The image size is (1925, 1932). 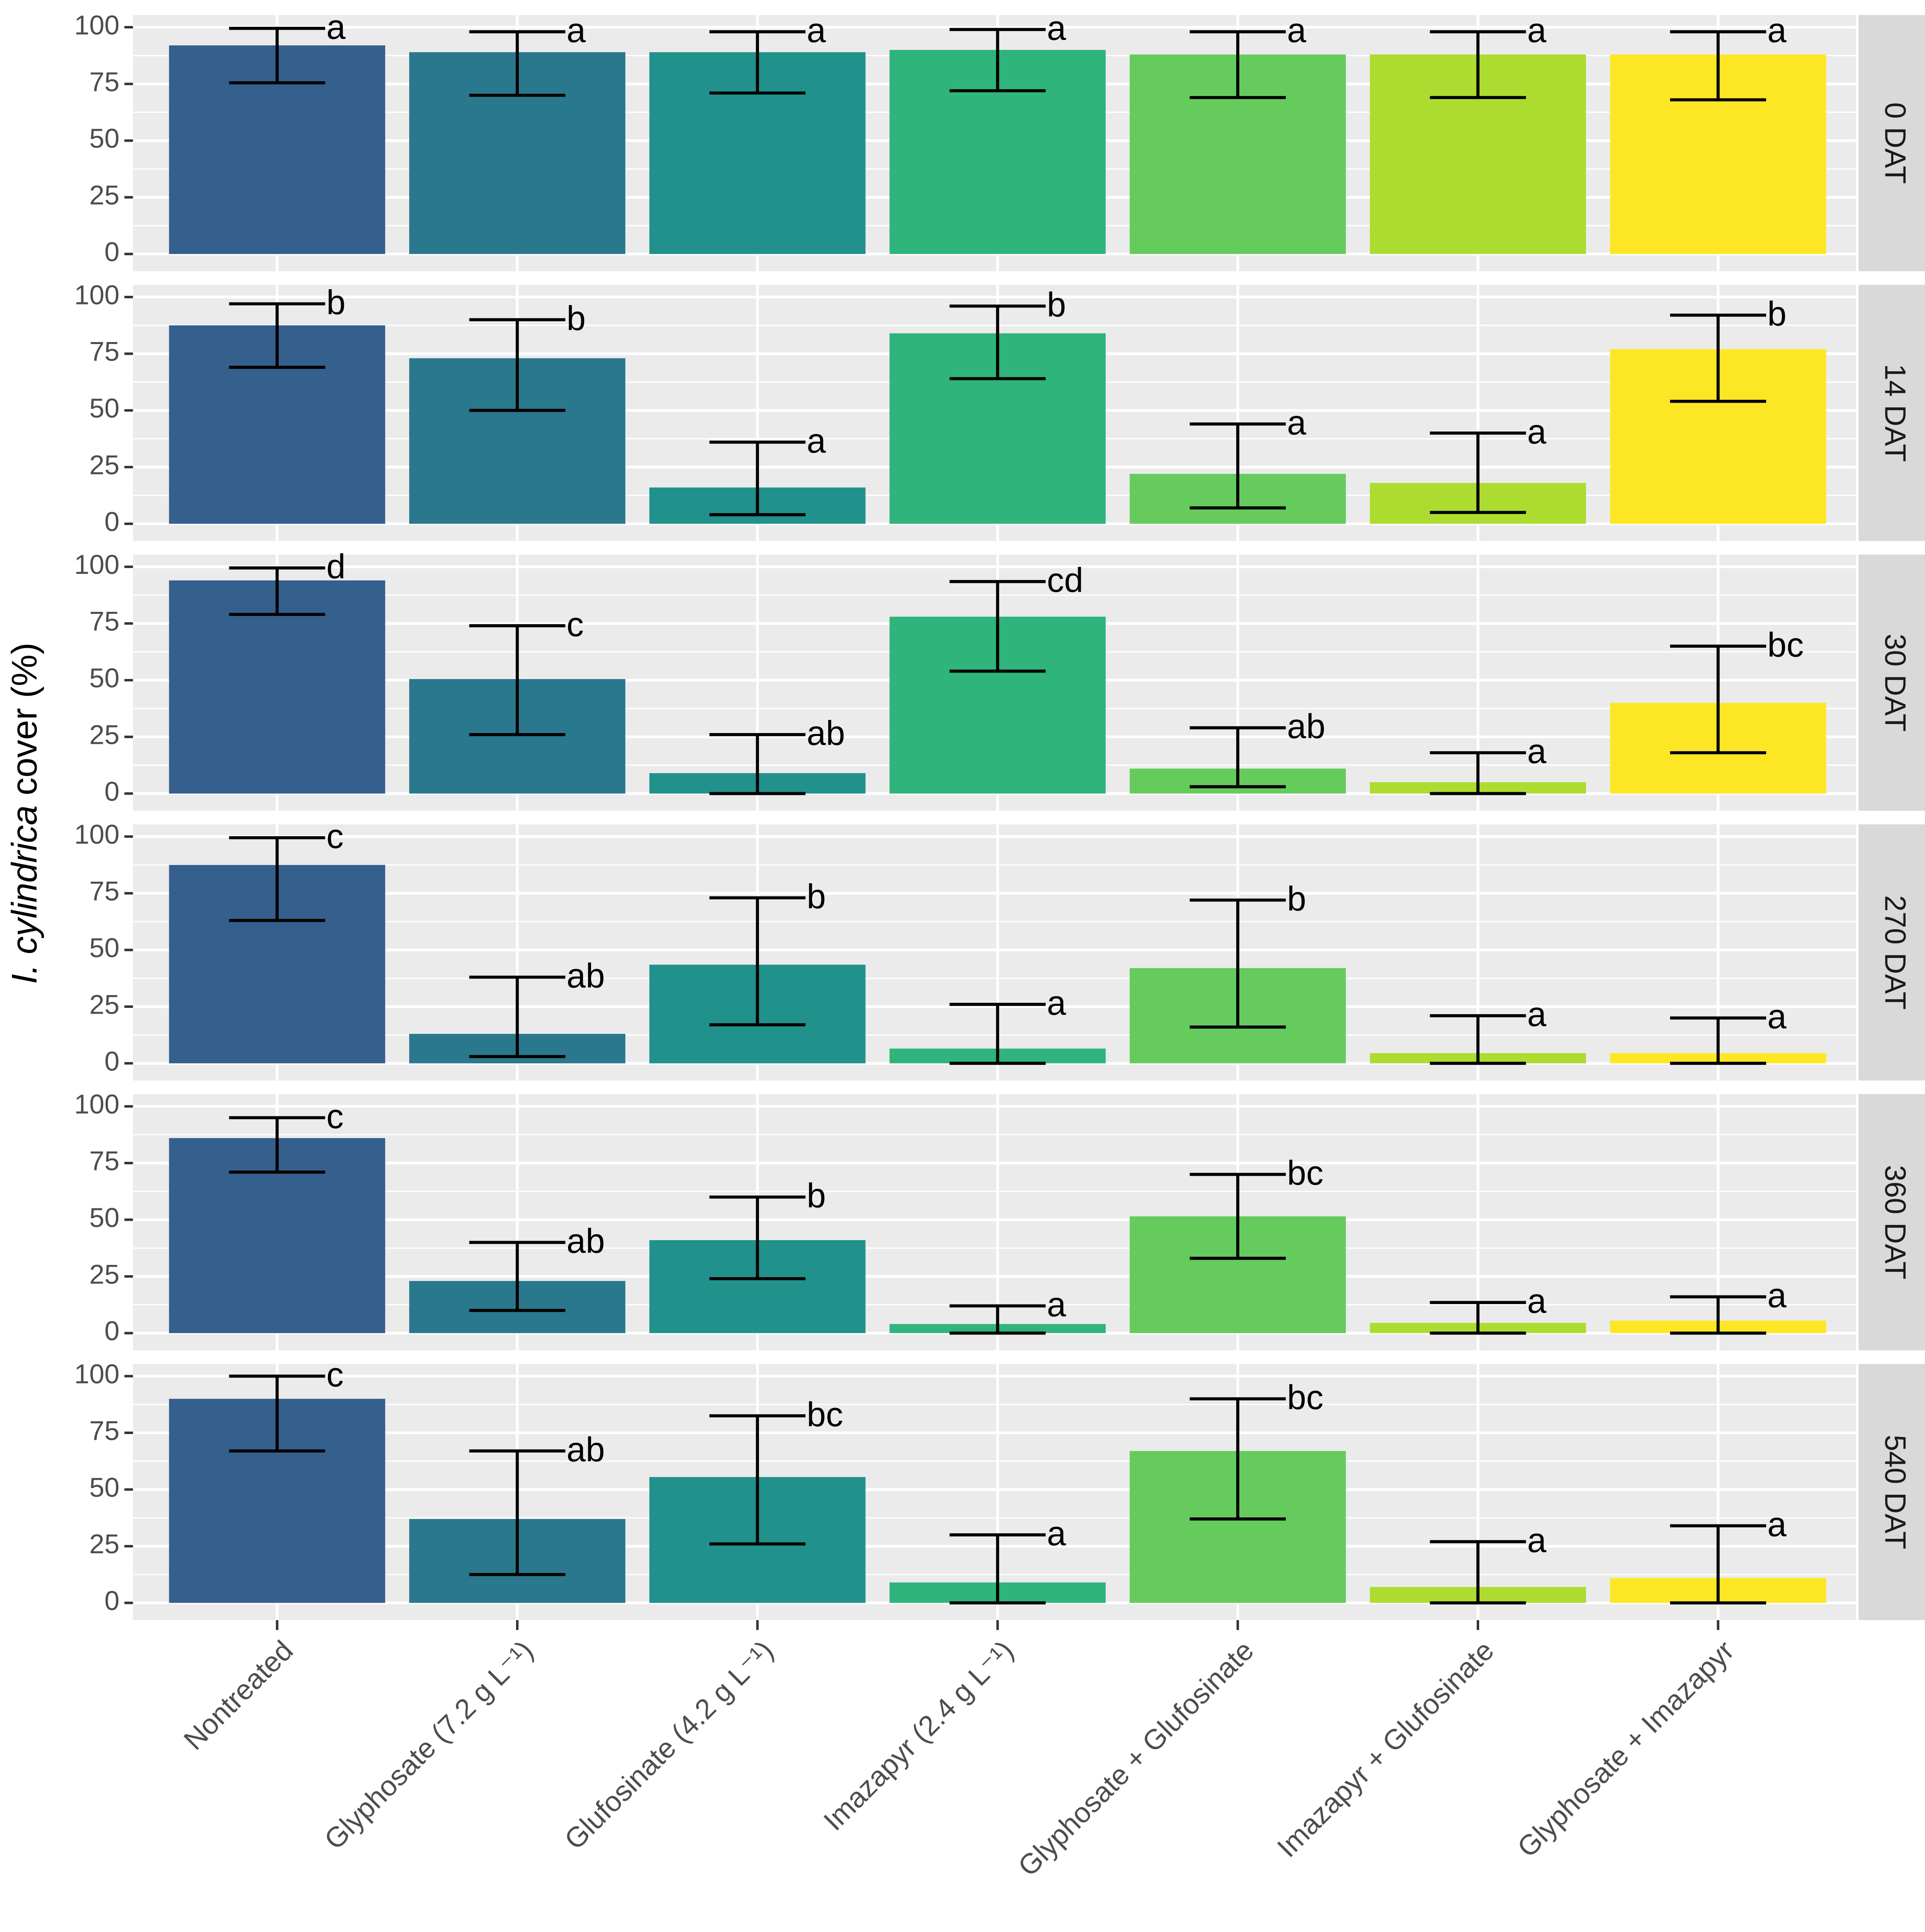 I want to click on x-tick-label: Nontreated, so click(x=238, y=1695).